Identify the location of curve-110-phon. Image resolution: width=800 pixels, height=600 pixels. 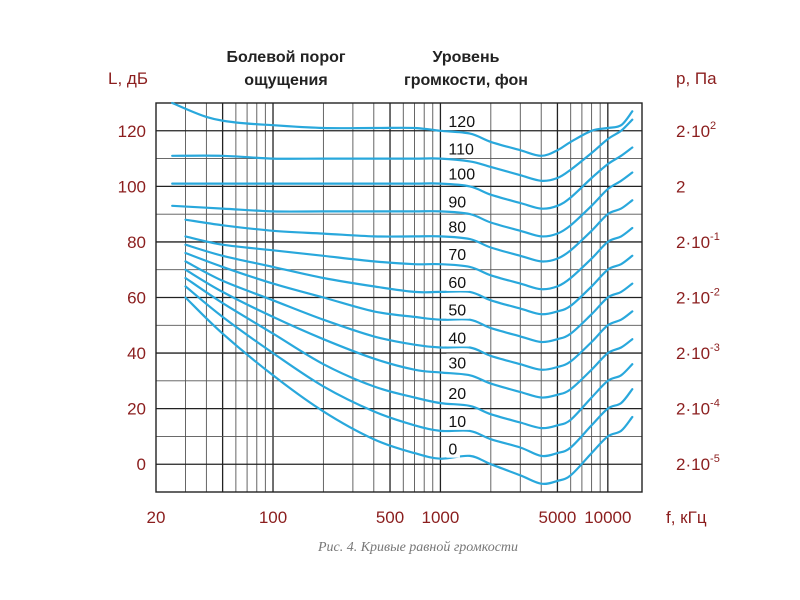
(402, 150).